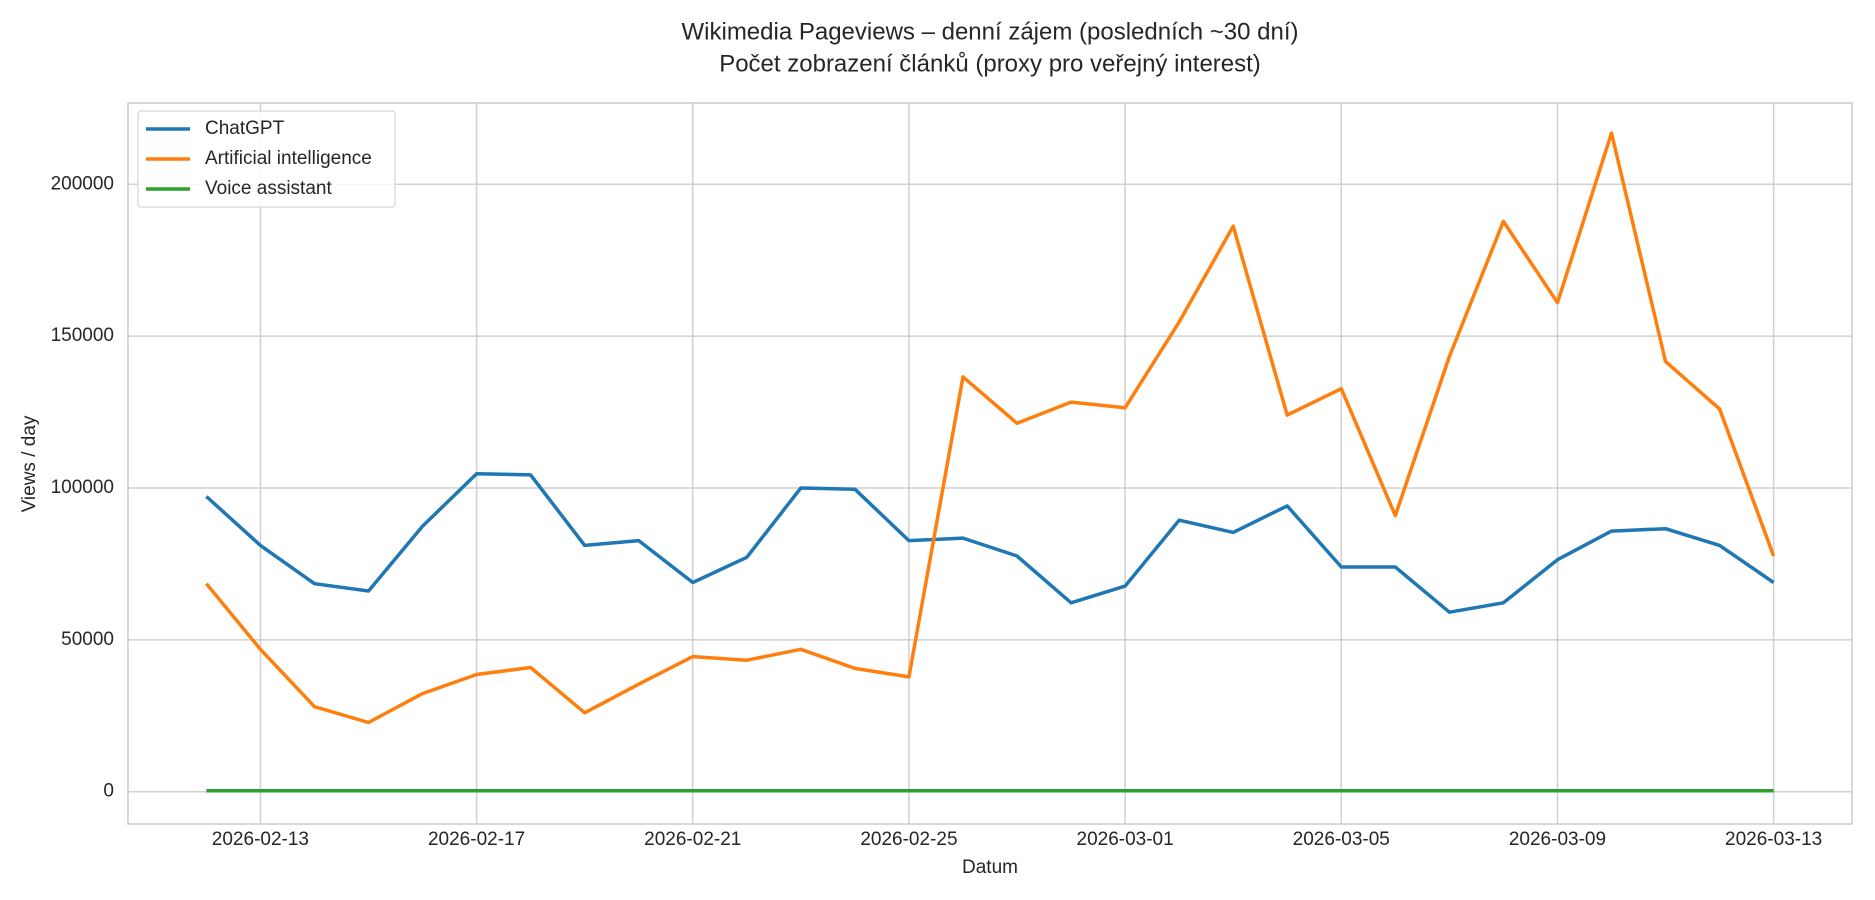 The image size is (1875, 900). I want to click on y-tick-label: 50000, so click(87, 639).